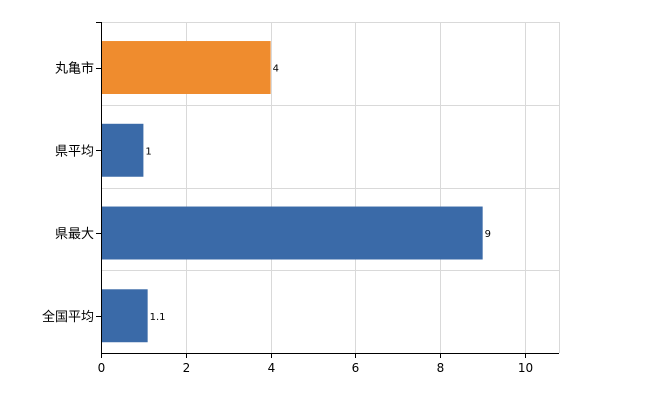  What do you see at coordinates (74, 69) in the screenshot?
I see `category-label: 丸亀市` at bounding box center [74, 69].